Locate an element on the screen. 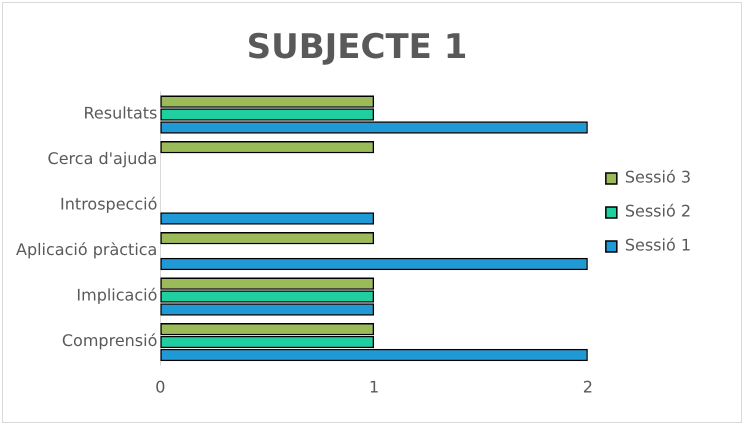  legend-label: Sessió 2 is located at coordinates (657, 211).